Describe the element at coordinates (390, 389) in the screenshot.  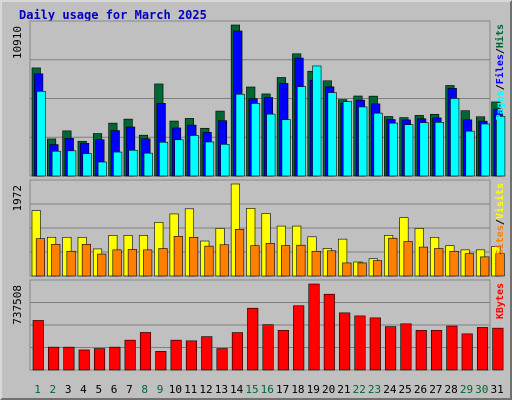
I see `x-tick-label-24: 24` at that location.